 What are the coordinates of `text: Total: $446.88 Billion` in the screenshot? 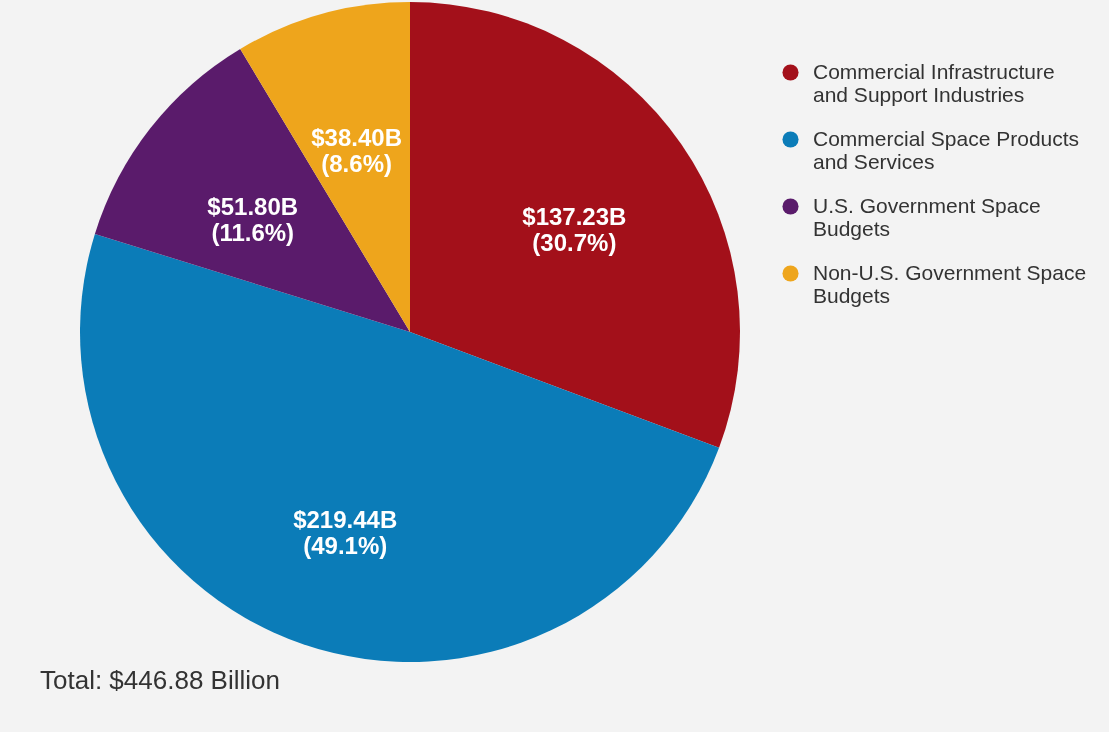 It's located at (160, 680).